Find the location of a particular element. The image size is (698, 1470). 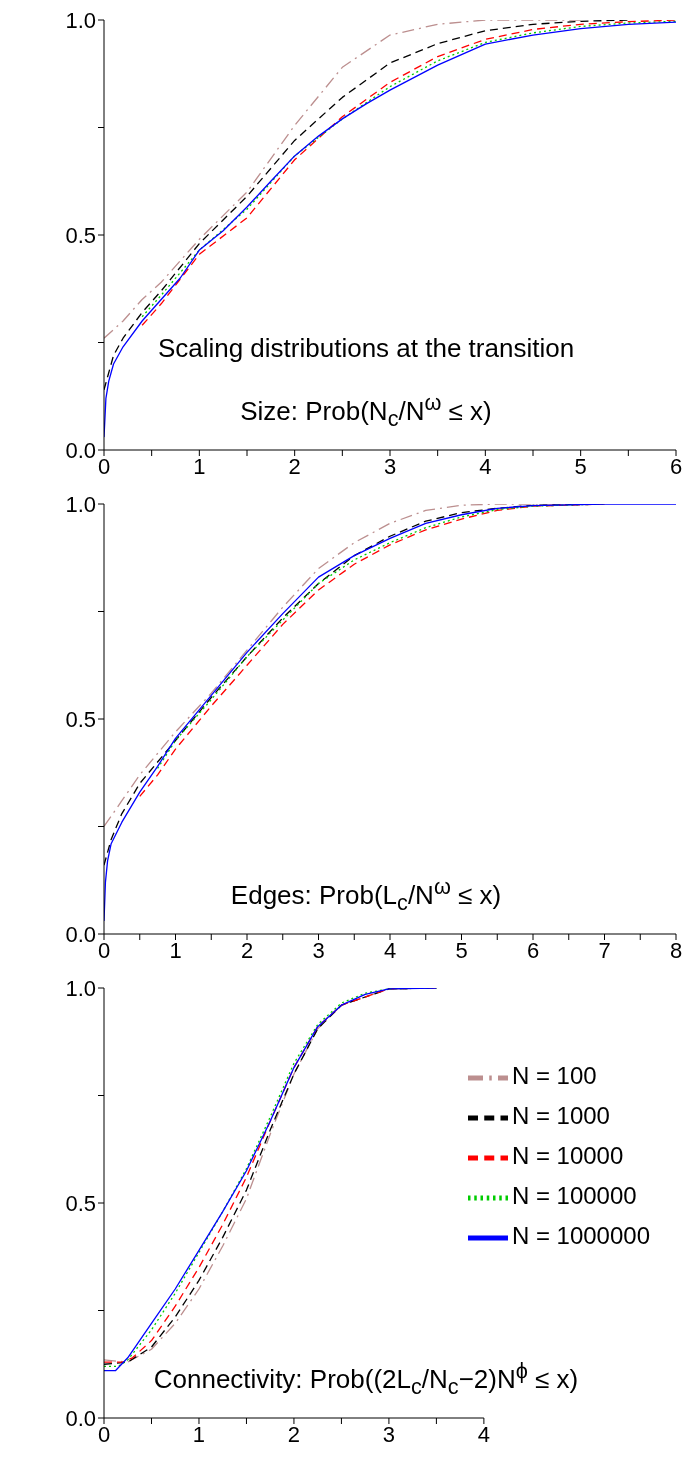

legend-label: N = 1000 is located at coordinates (560, 1116).